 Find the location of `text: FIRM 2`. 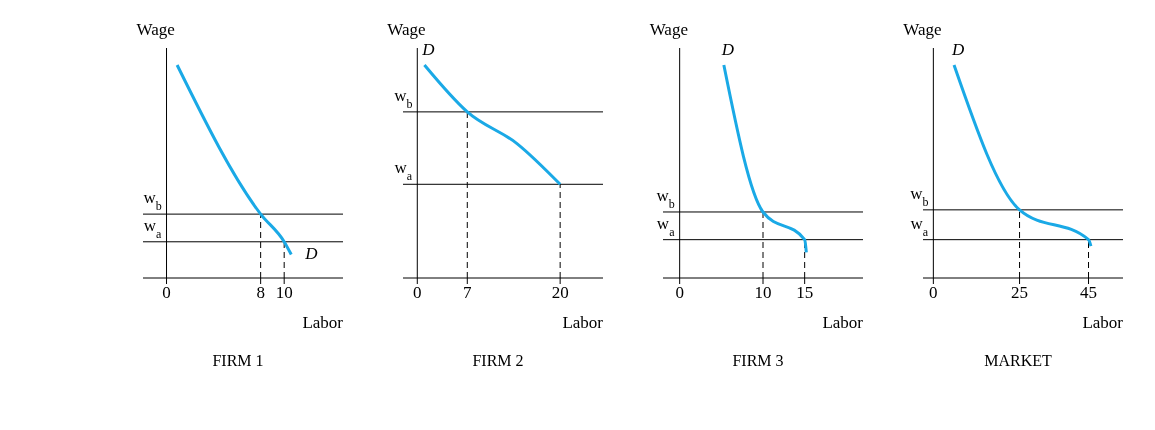

text: FIRM 2 is located at coordinates (498, 361).